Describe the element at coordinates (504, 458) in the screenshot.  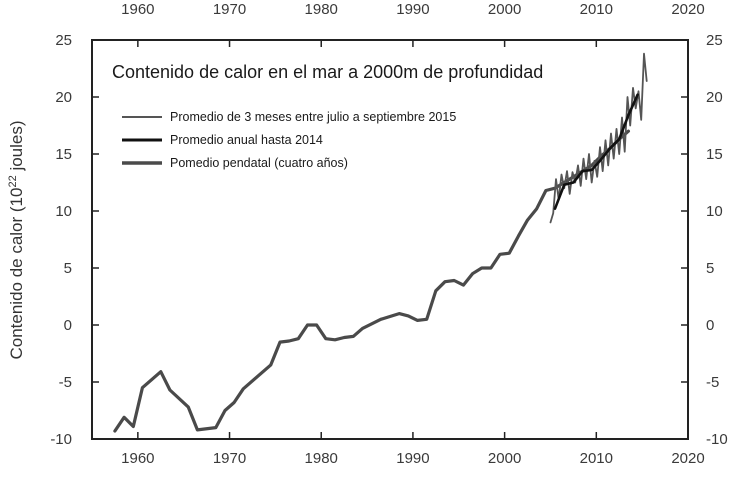
I see `x-tick-label-bottom-4: 2000` at that location.